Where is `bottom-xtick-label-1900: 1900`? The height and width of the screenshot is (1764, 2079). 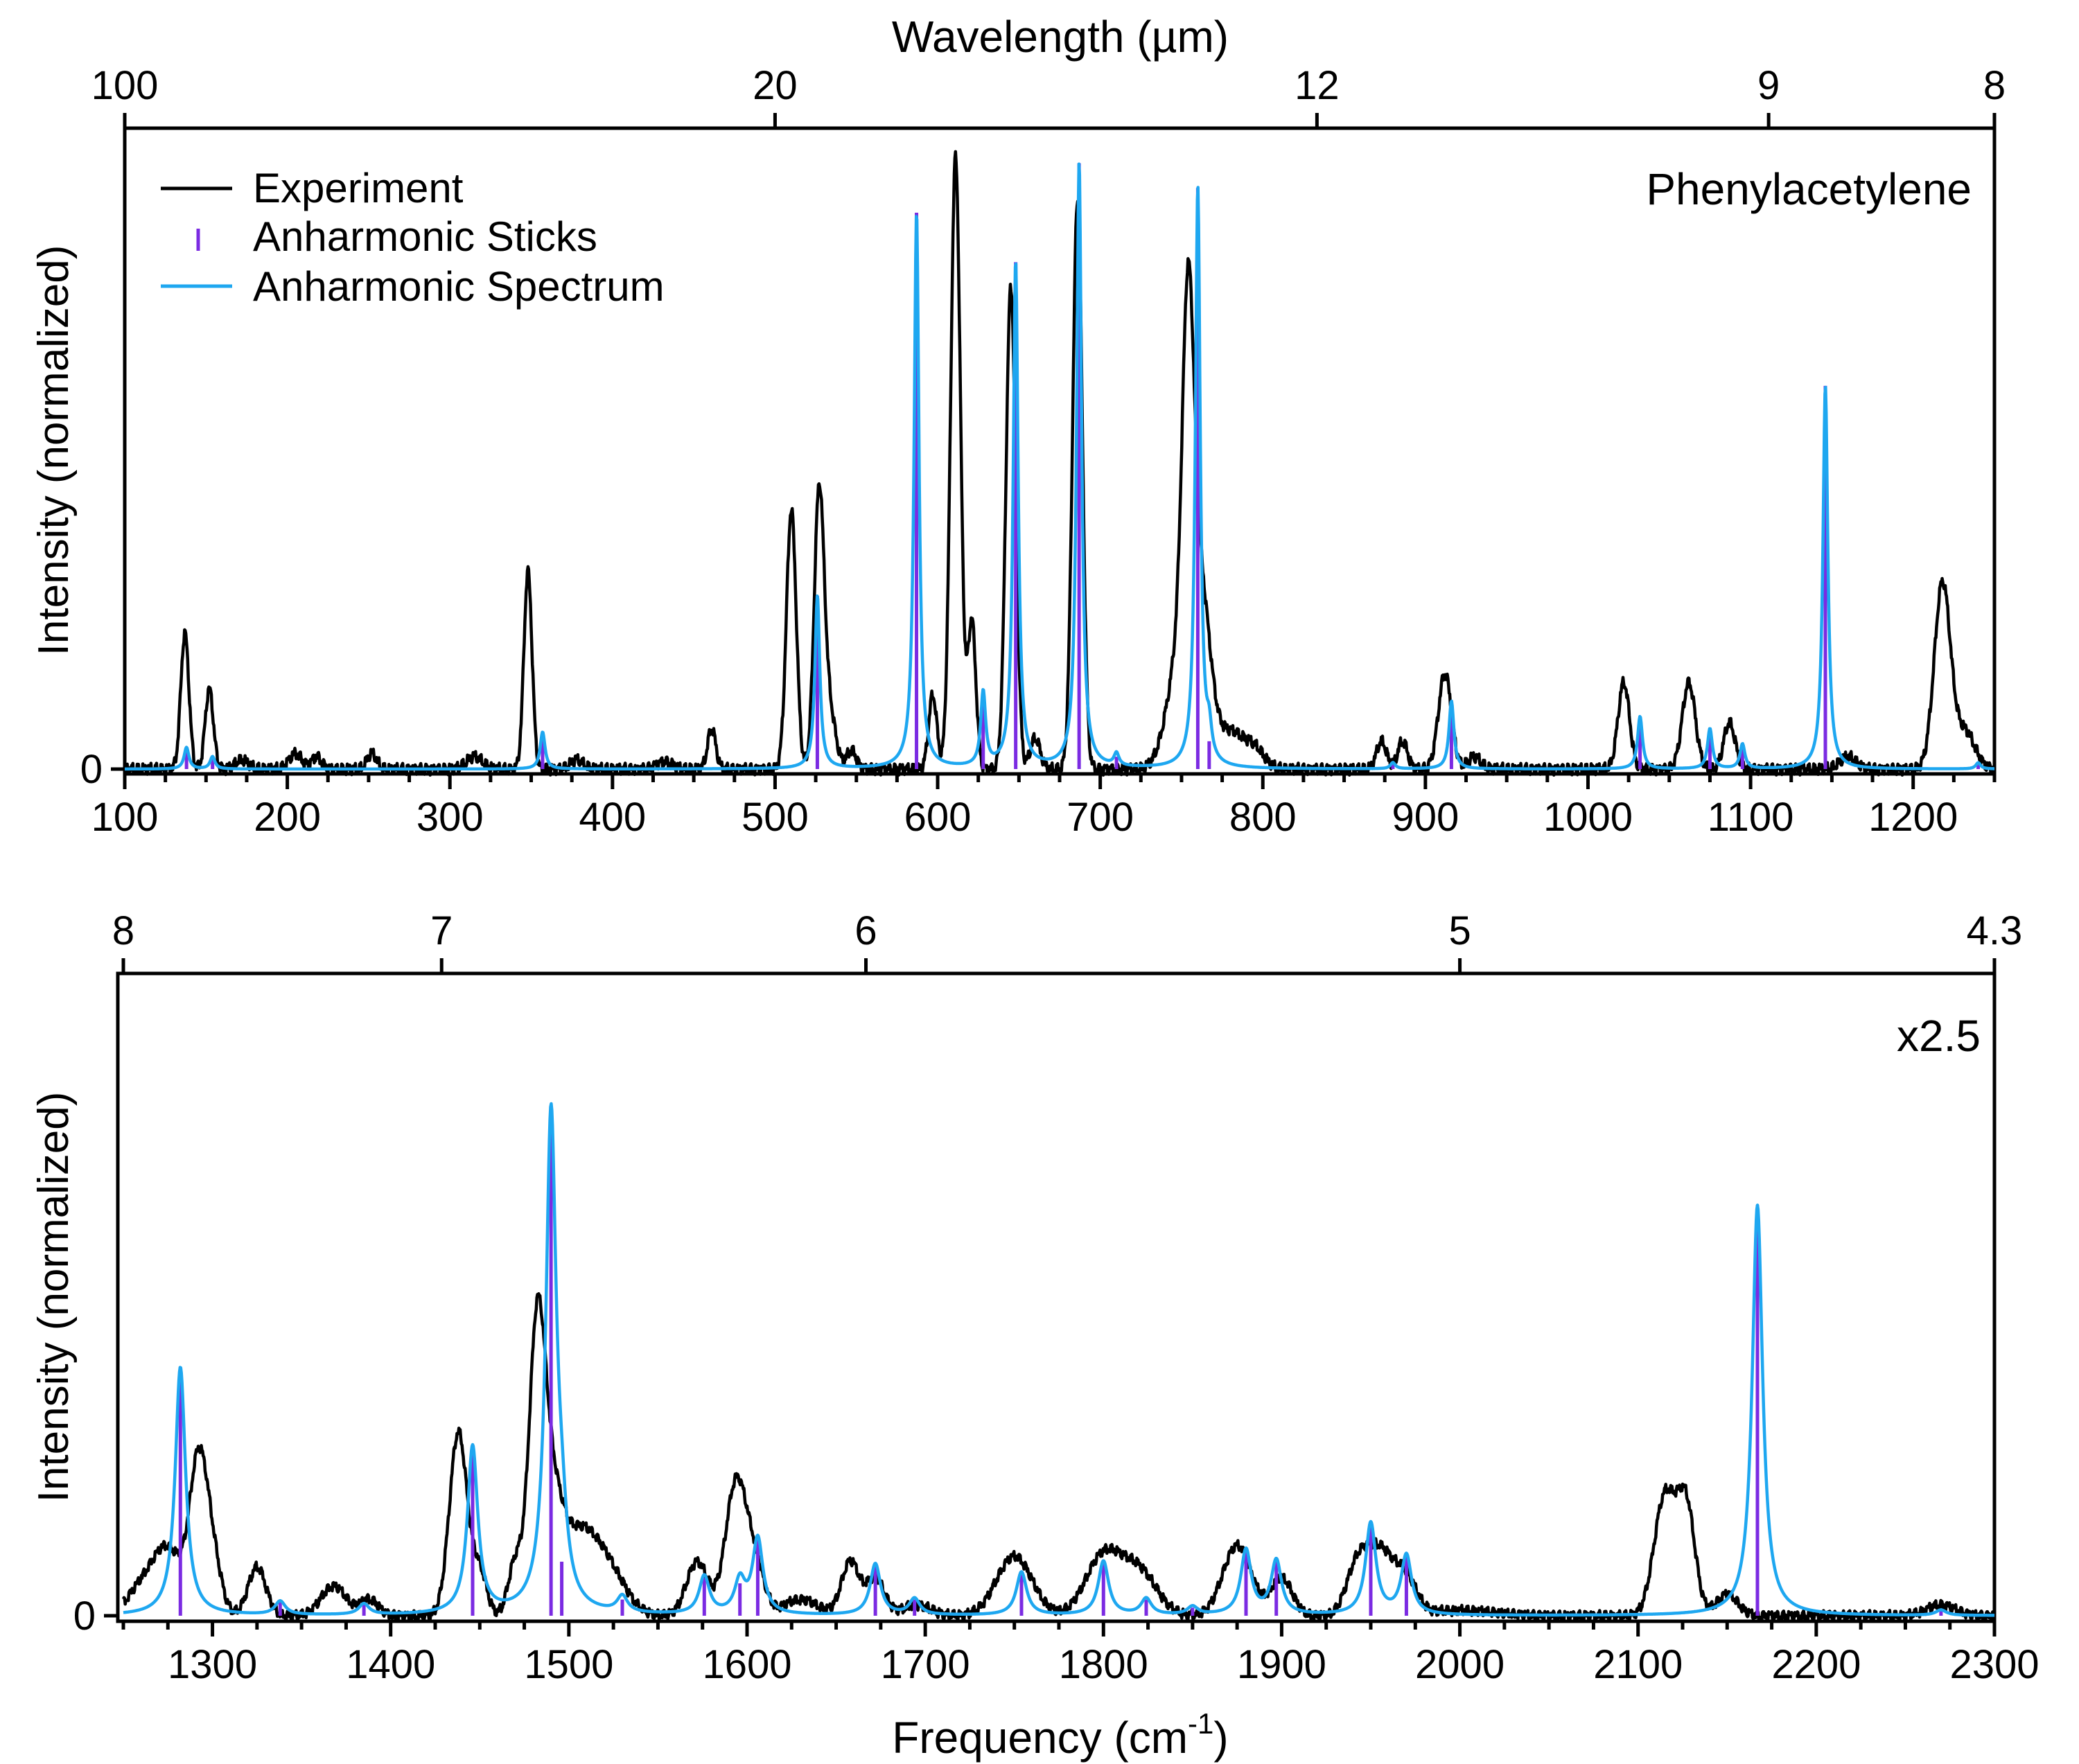
bottom-xtick-label-1900: 1900 is located at coordinates (1281, 1664).